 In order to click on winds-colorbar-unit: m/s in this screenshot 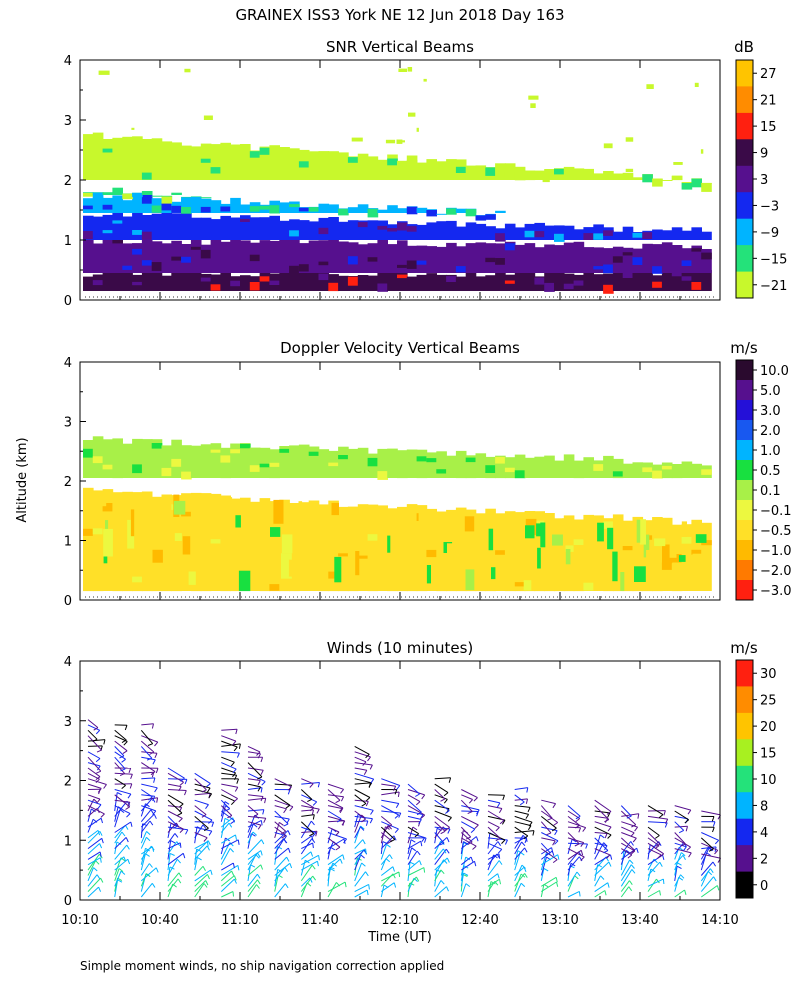, I will do `click(744, 648)`.